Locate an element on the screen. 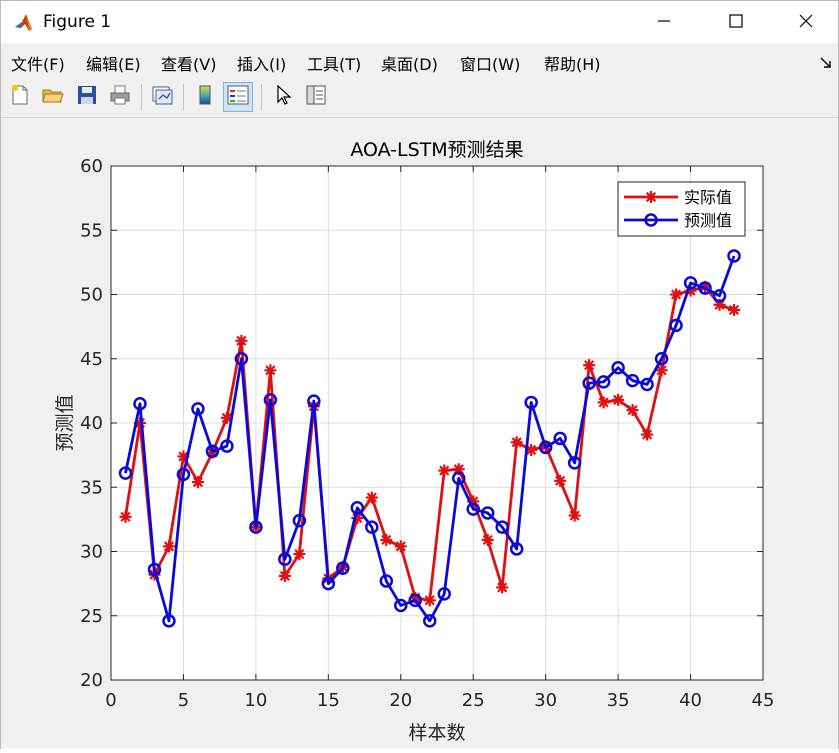 The height and width of the screenshot is (753, 839). legend-marker-asterisk is located at coordinates (651, 197).